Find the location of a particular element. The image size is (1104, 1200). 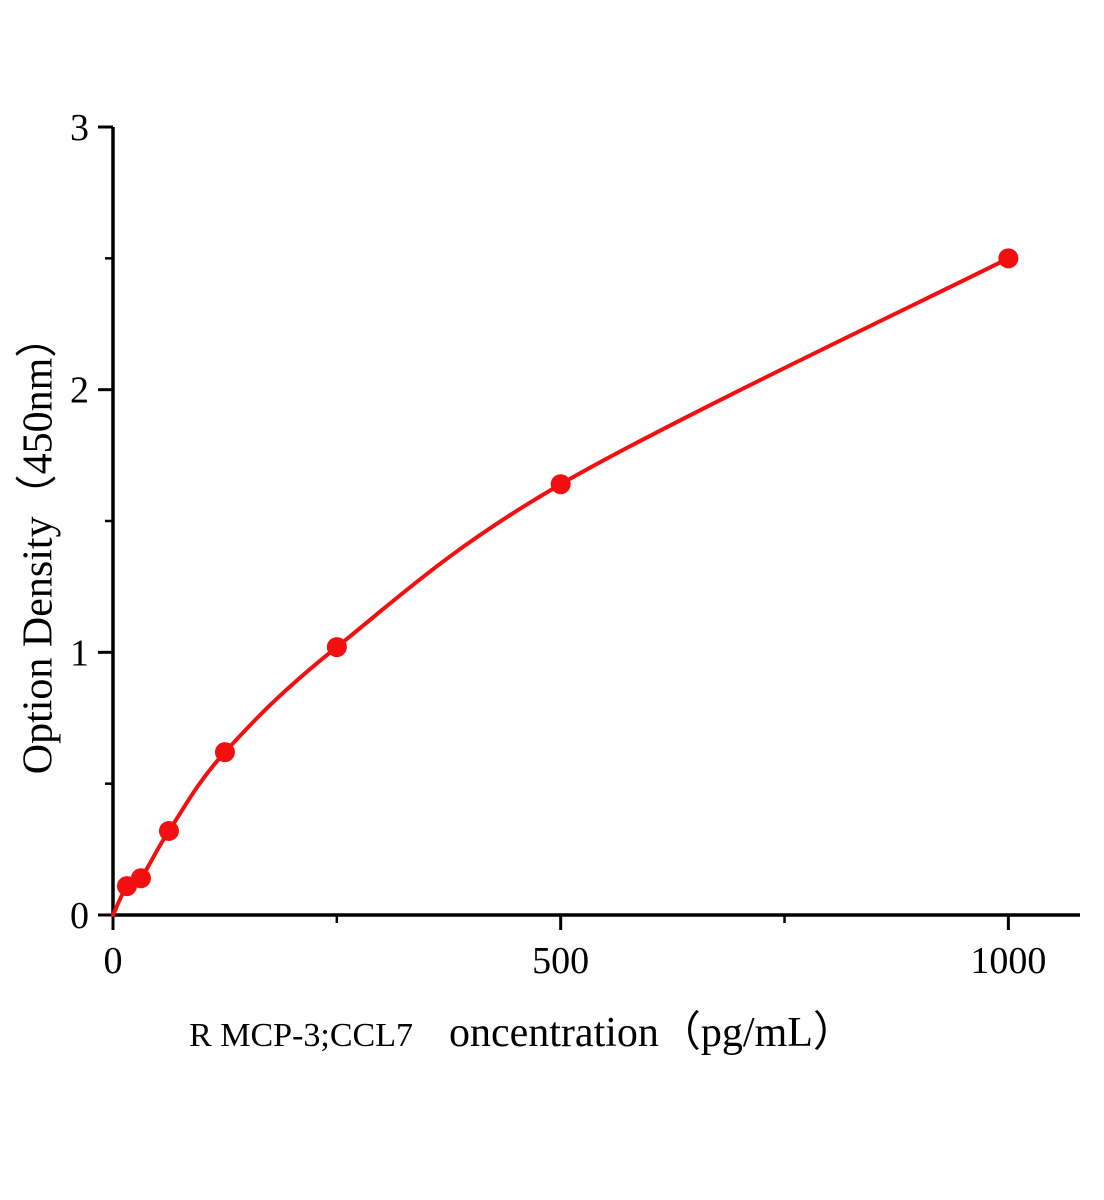

x-axis-label-prefix: R MCP-3;CCL7 is located at coordinates (301, 1035).